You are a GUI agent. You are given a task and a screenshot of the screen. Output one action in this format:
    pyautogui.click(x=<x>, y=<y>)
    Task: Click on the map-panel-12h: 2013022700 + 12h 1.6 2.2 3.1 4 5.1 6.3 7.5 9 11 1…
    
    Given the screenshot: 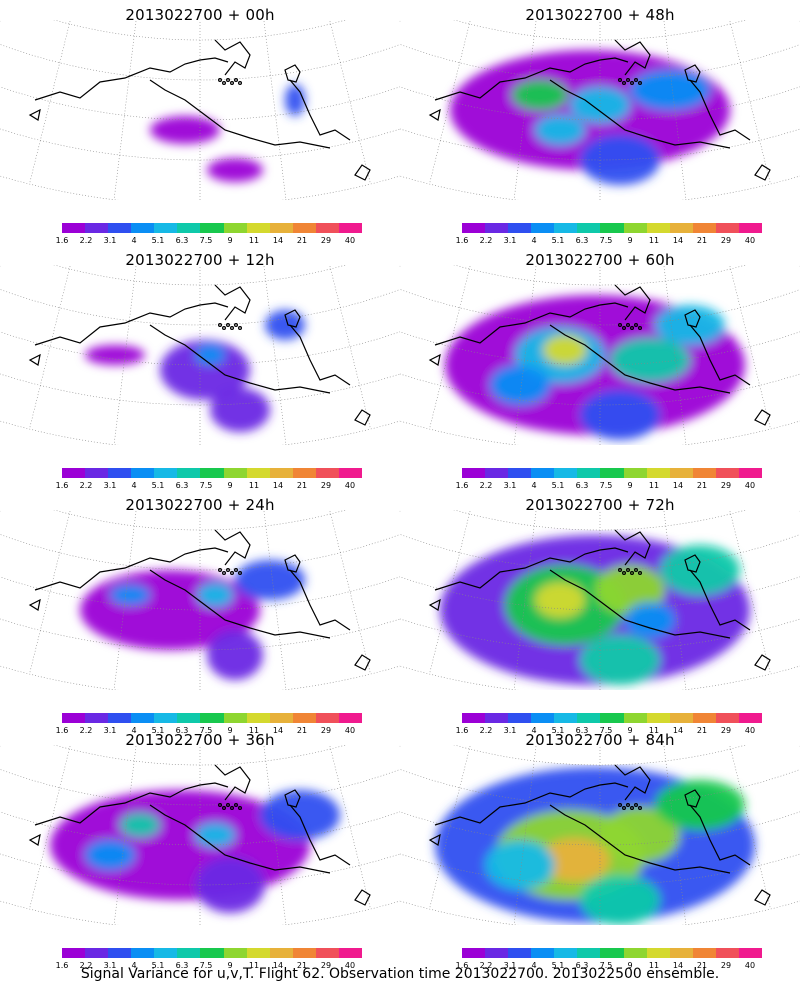 What is the action you would take?
    pyautogui.click(x=200, y=367)
    